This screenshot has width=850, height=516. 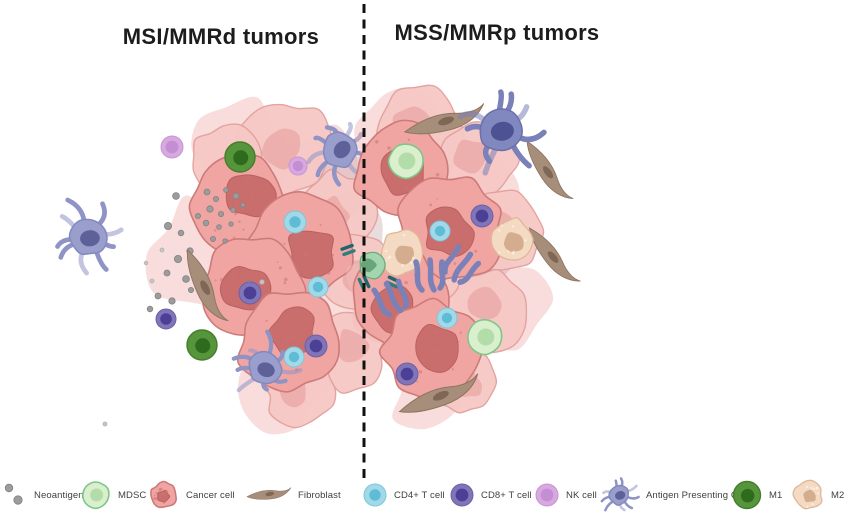 What do you see at coordinates (164, 494) in the screenshot?
I see `cancer-cell-icon` at bounding box center [164, 494].